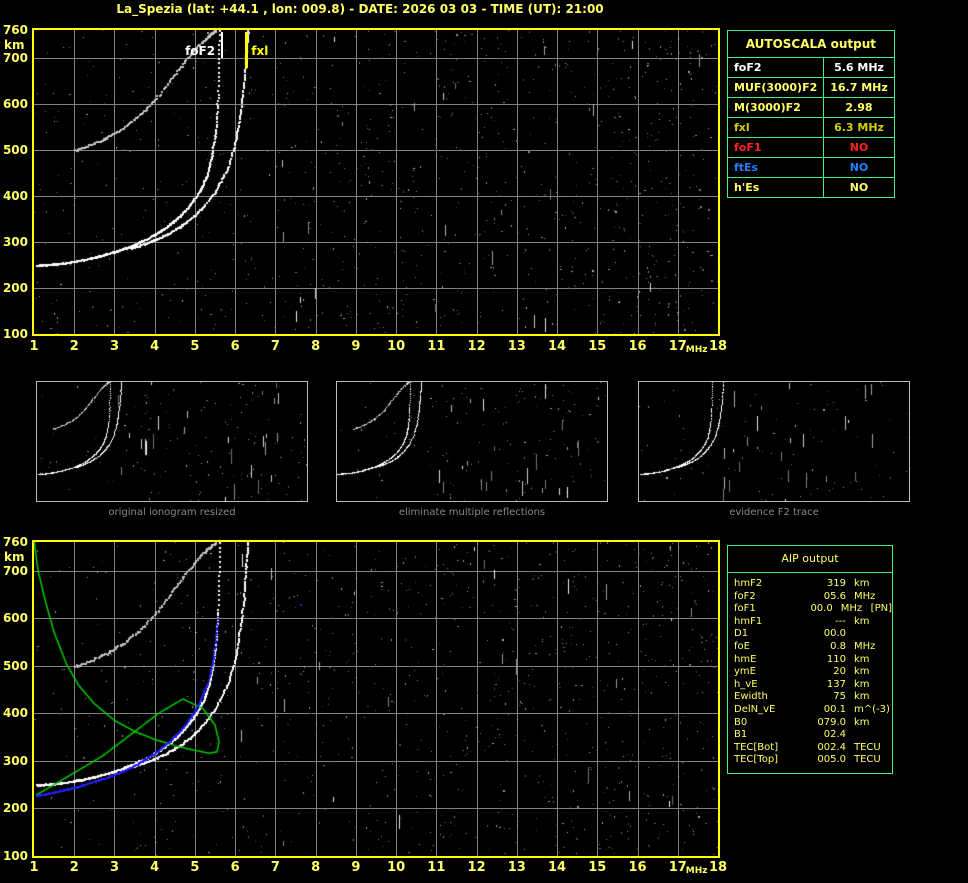 The height and width of the screenshot is (883, 968). What do you see at coordinates (872, 709) in the screenshot?
I see `aip-param-unit: m^(-3)` at bounding box center [872, 709].